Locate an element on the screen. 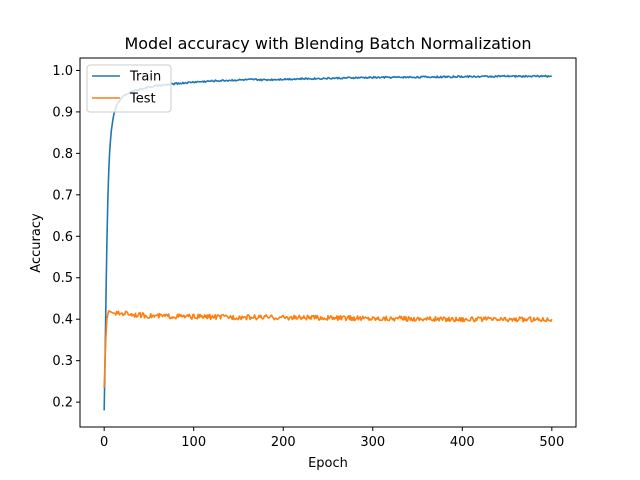 The width and height of the screenshot is (640, 480). series-line-test is located at coordinates (328, 349).